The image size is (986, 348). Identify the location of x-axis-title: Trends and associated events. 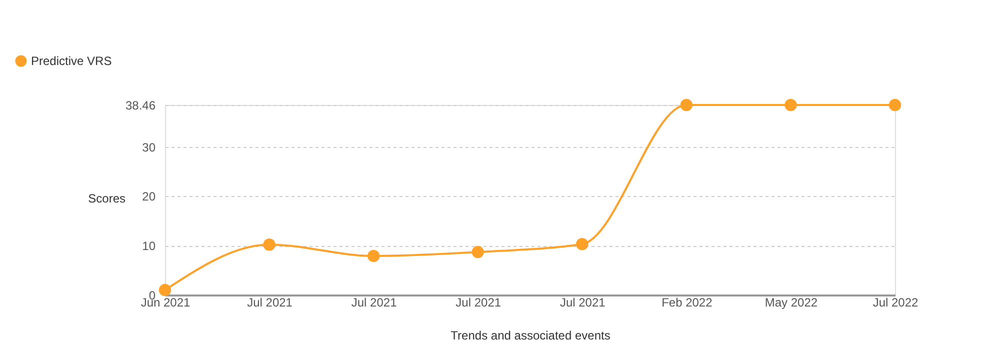
(530, 335).